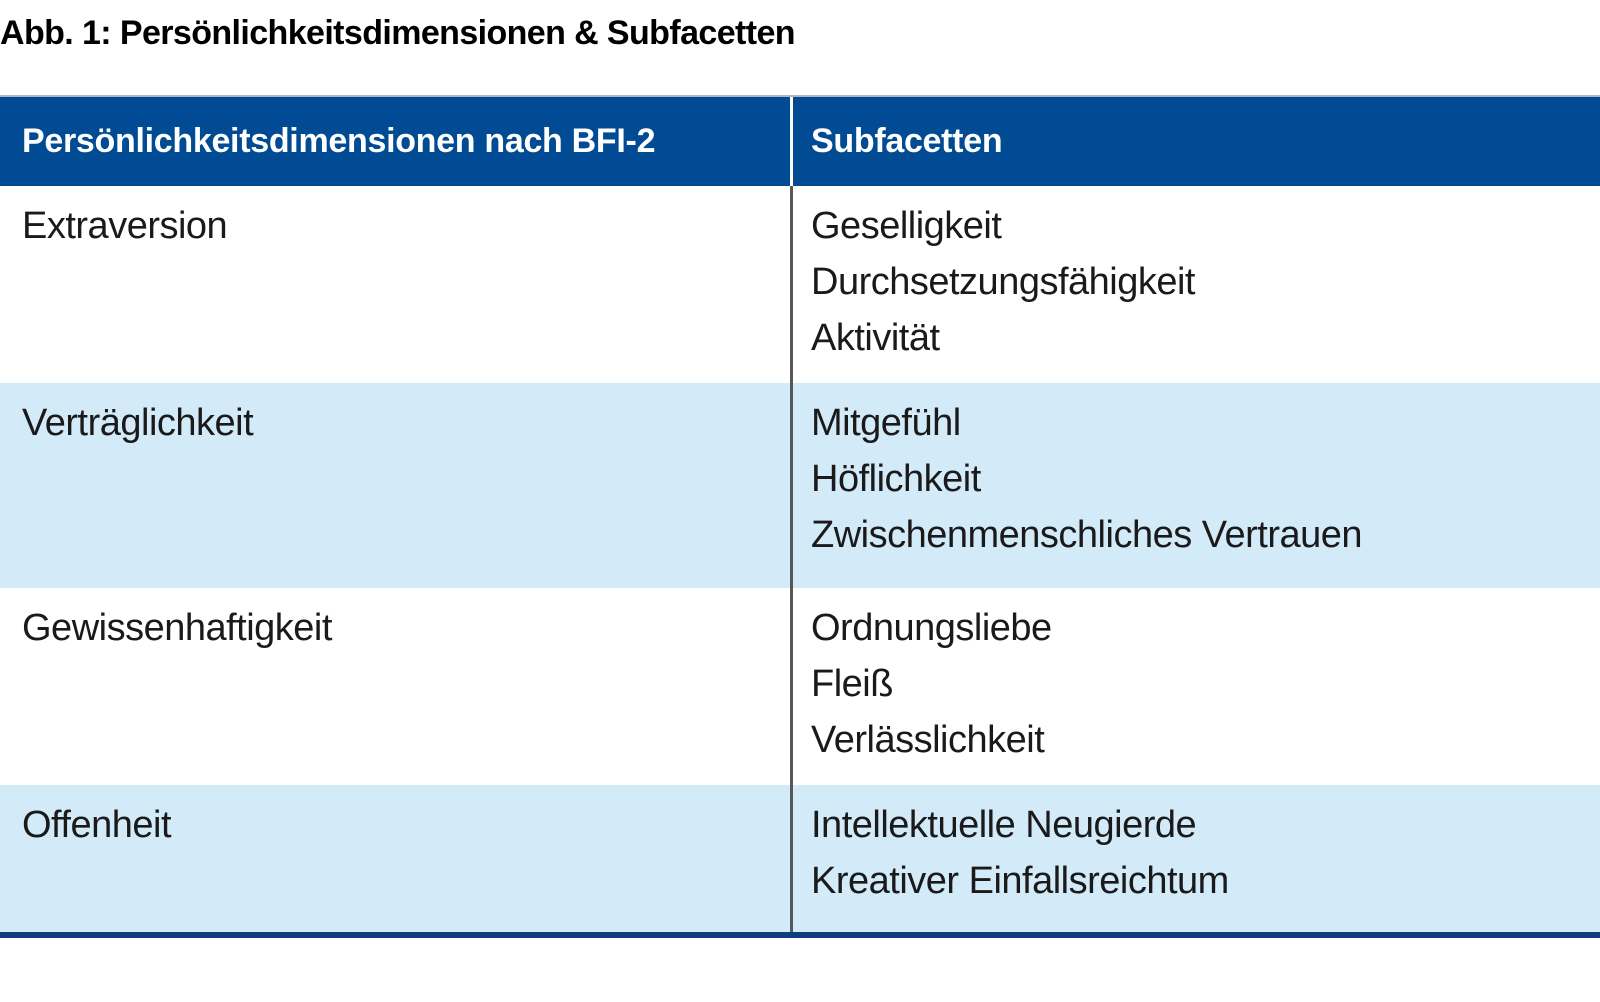 The width and height of the screenshot is (1600, 1002). Describe the element at coordinates (339, 141) in the screenshot. I see `column-header-dimensions: Persönlichkeitsdimensionen nach BFI-2` at that location.